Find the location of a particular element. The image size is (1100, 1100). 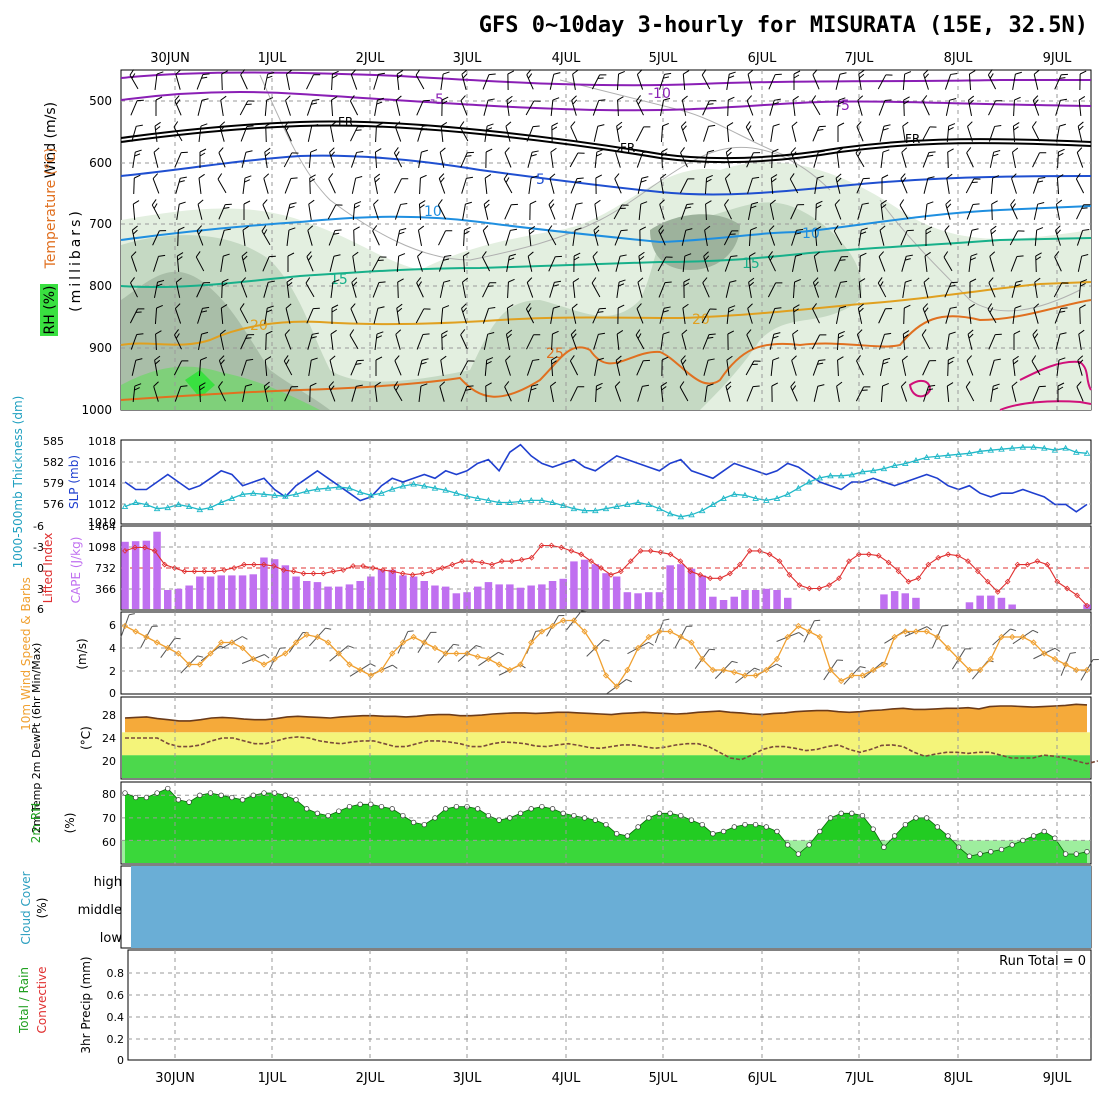

wind10-panel-frame is located at coordinates (606, 653).